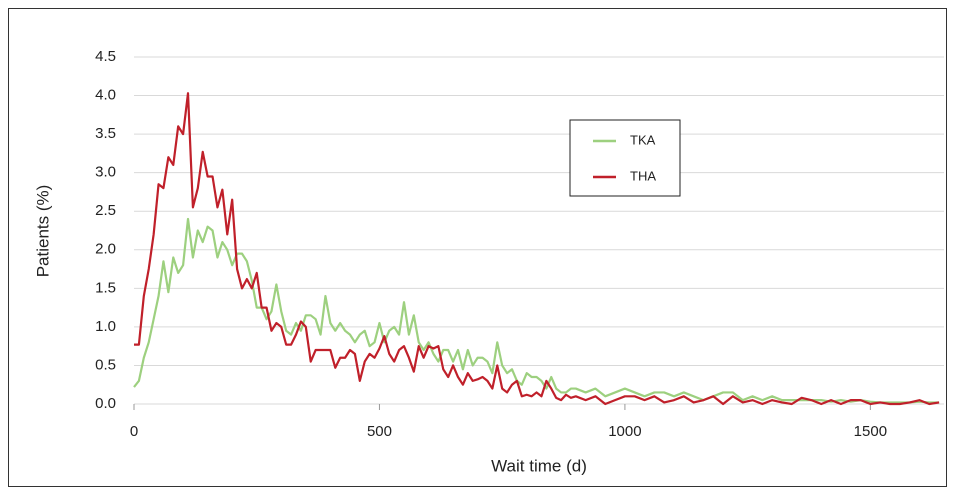 This screenshot has height=495, width=955. Describe the element at coordinates (105, 326) in the screenshot. I see `y-tick-label: 1.0` at that location.